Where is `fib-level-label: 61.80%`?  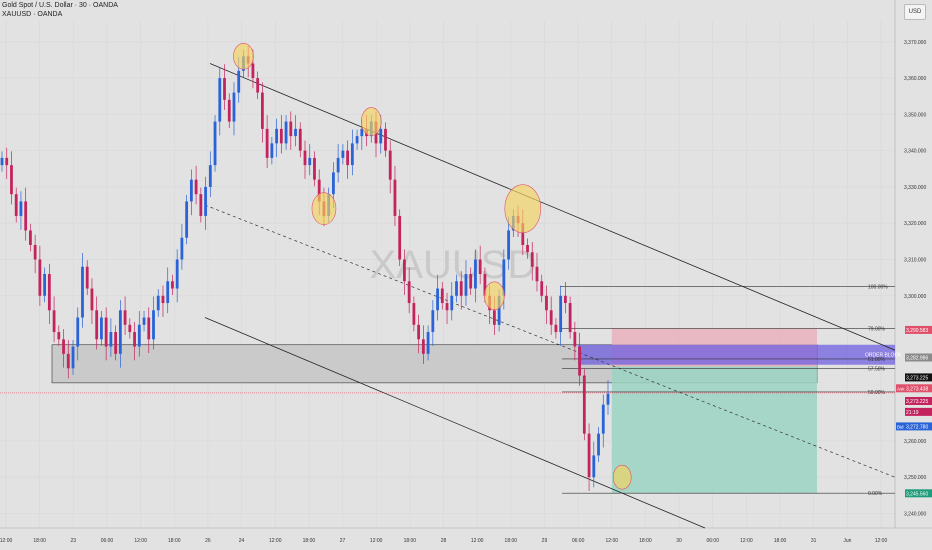 fib-level-label: 61.80% is located at coordinates (877, 360).